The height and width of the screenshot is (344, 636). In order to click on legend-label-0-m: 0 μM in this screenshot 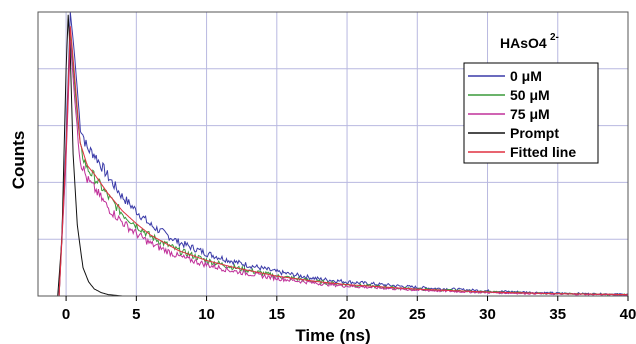, I will do `click(526, 76)`.